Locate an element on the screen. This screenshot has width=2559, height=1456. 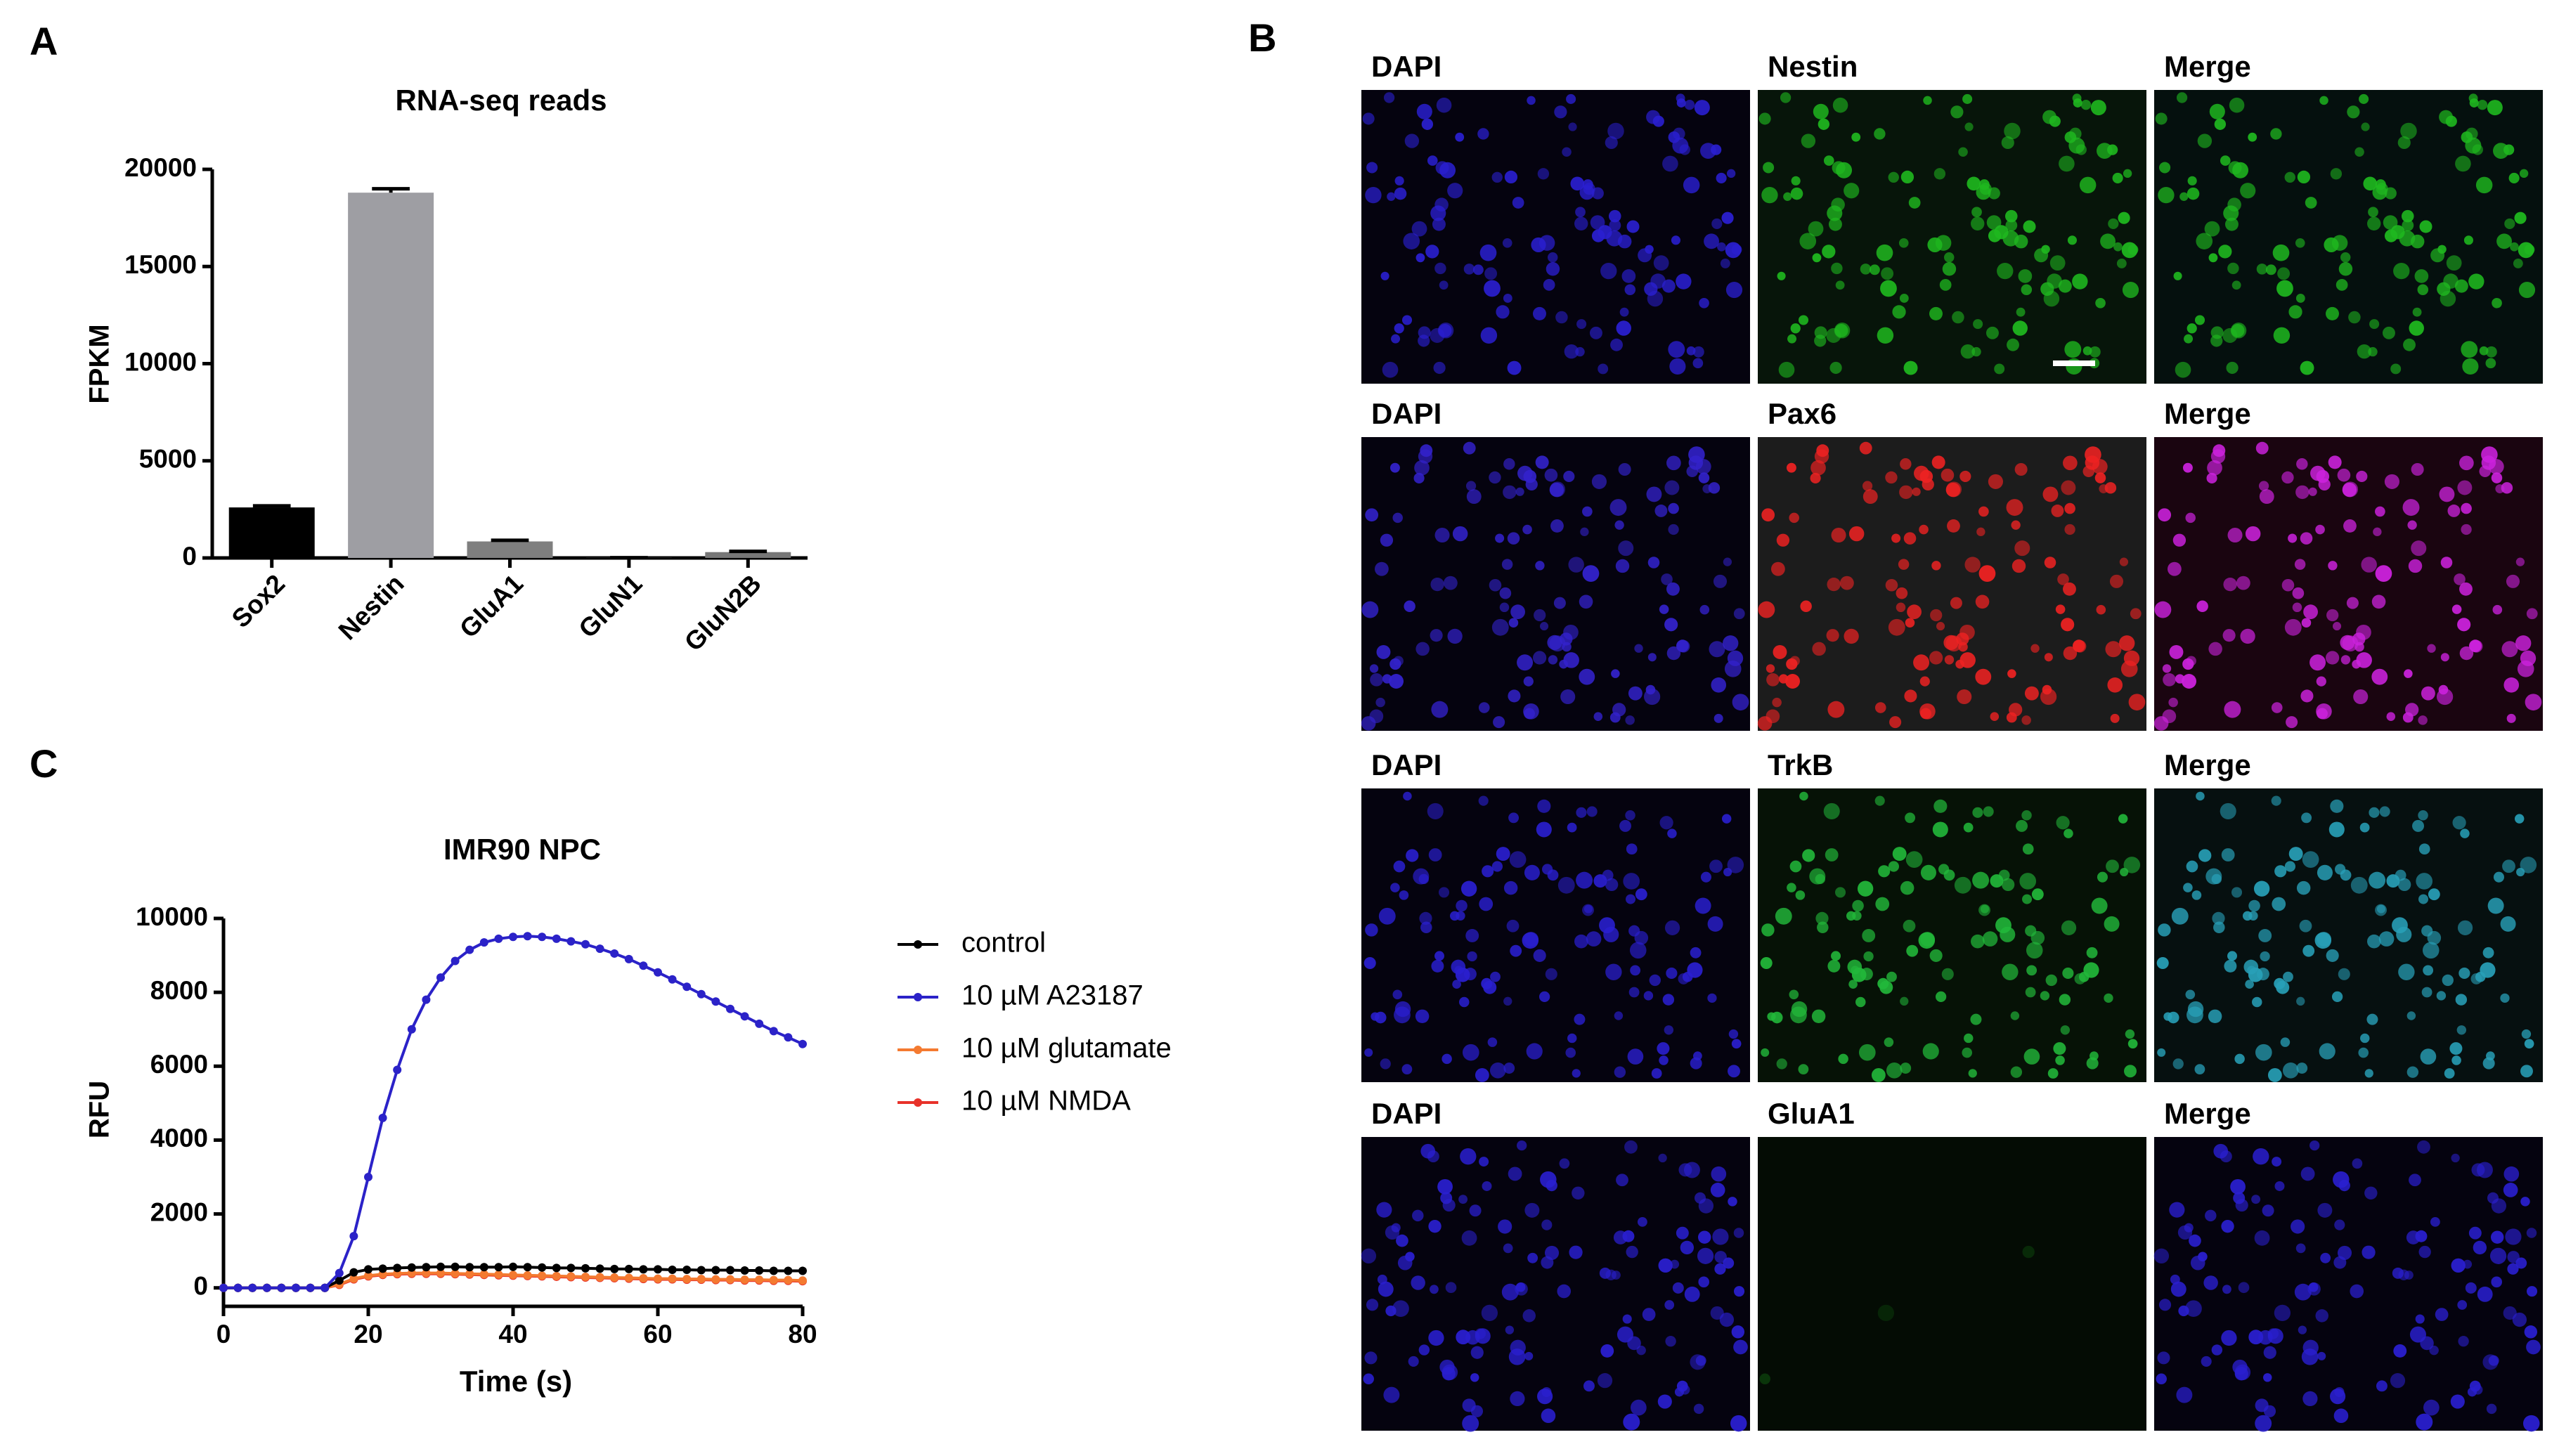
micrograph-label: Nestin is located at coordinates (1813, 66).